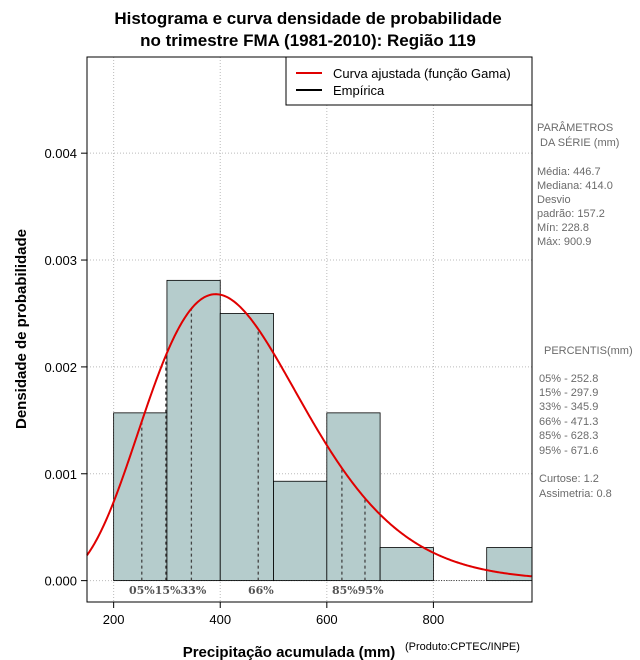 Image resolution: width=640 pixels, height=660 pixels. Describe the element at coordinates (359, 90) in the screenshot. I see `legend-label-empirical: Empírica` at that location.